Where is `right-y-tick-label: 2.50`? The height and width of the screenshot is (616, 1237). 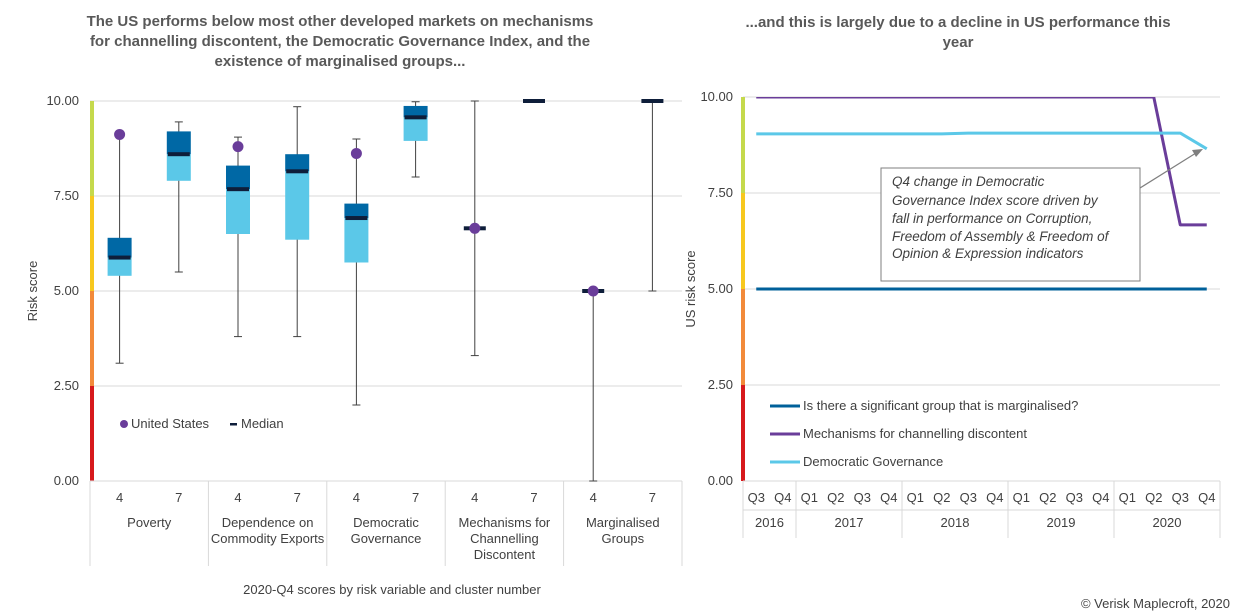 right-y-tick-label: 2.50 is located at coordinates (720, 384).